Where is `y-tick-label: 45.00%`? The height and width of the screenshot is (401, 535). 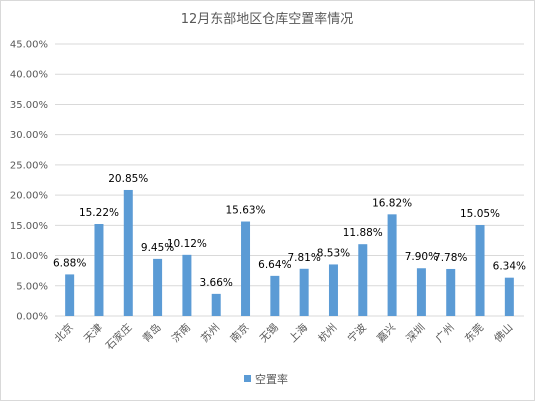
y-tick-label: 45.00% is located at coordinates (29, 45).